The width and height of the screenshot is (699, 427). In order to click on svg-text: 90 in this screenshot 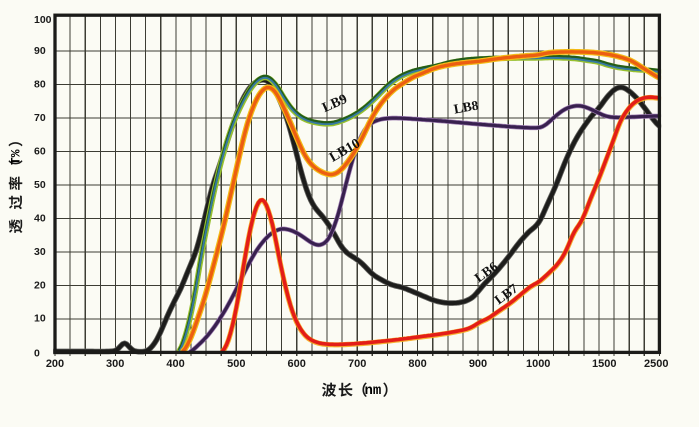, I will do `click(40, 51)`.